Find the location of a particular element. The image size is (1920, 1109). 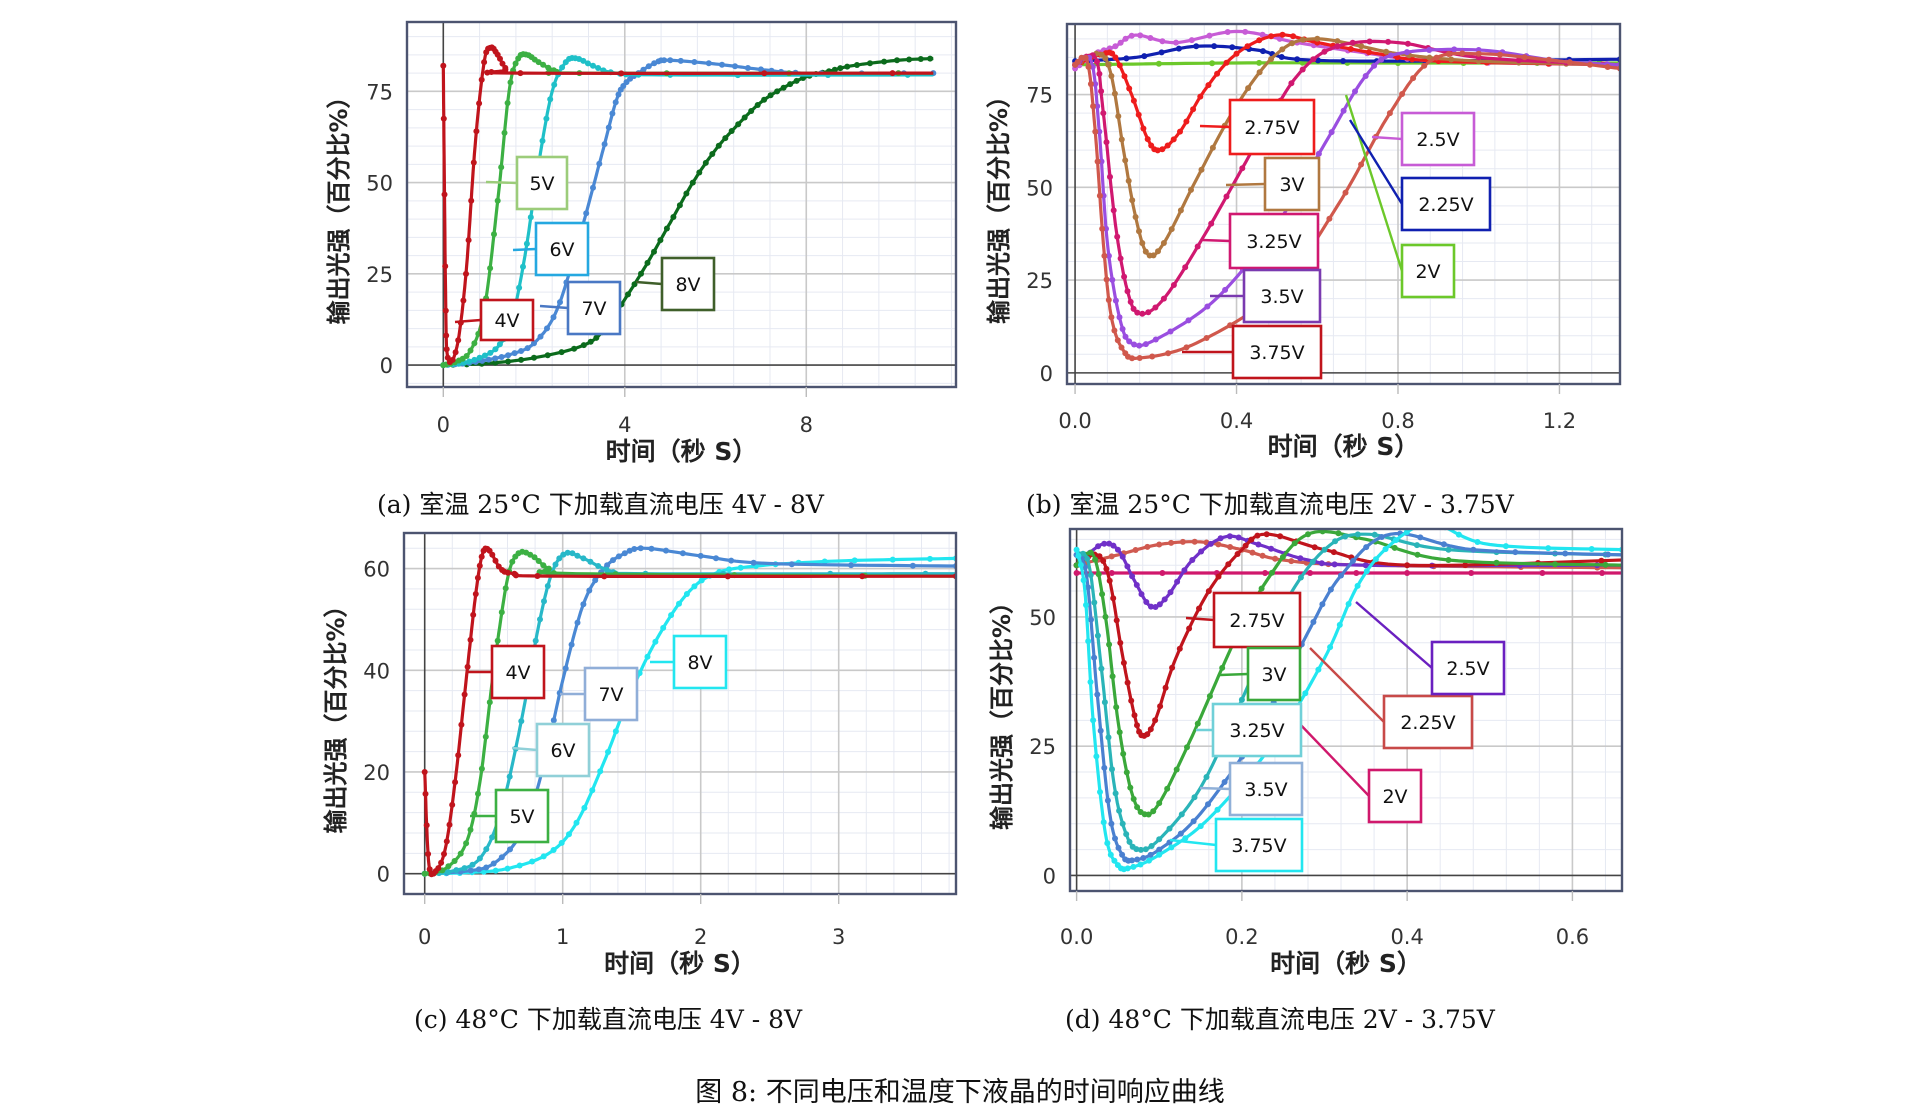

x-tick-label: 0.2 is located at coordinates (1241, 937).